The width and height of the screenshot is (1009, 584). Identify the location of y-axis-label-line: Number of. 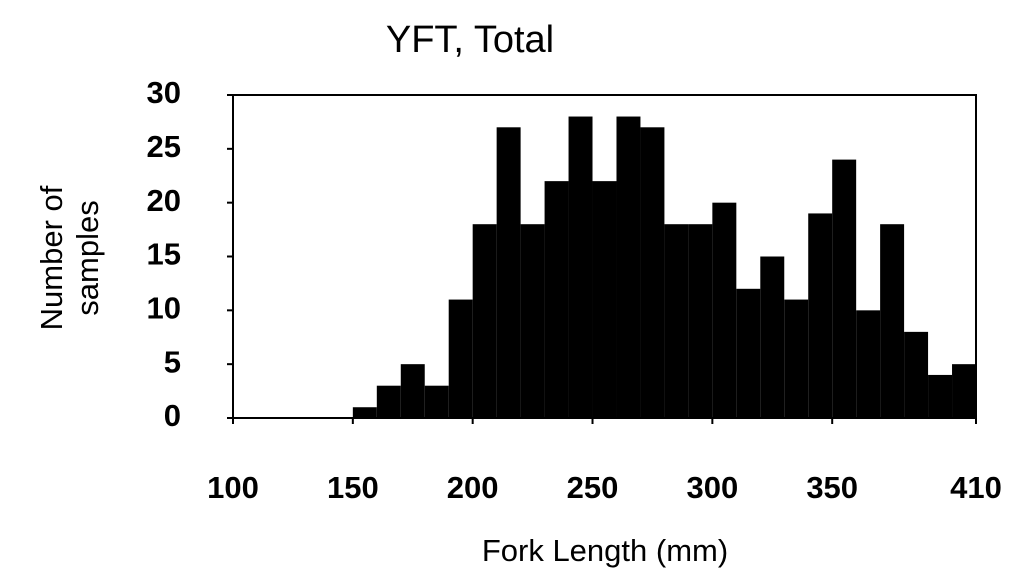
(51, 257).